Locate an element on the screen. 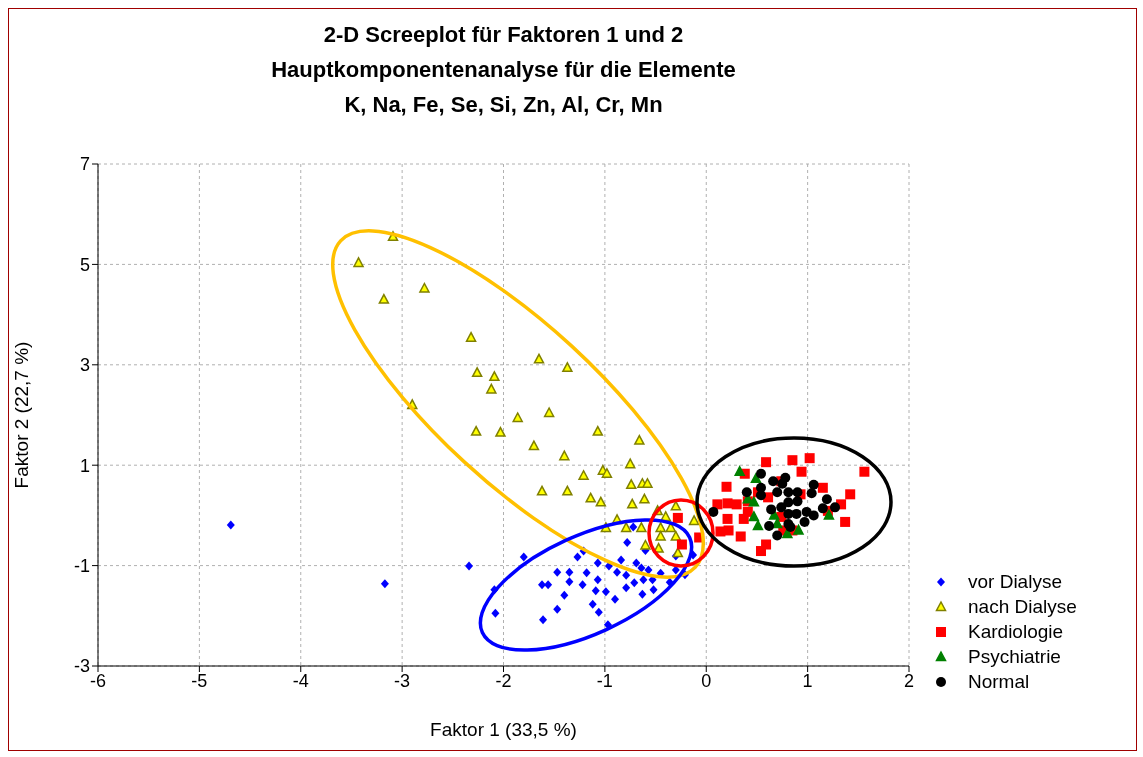  x-tick-label: 0 is located at coordinates (706, 680).